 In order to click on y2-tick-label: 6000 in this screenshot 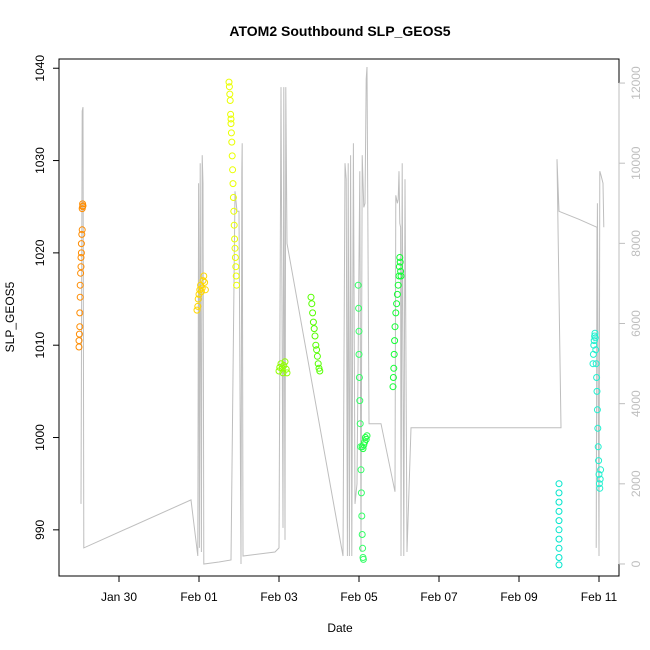, I will do `click(636, 323)`.